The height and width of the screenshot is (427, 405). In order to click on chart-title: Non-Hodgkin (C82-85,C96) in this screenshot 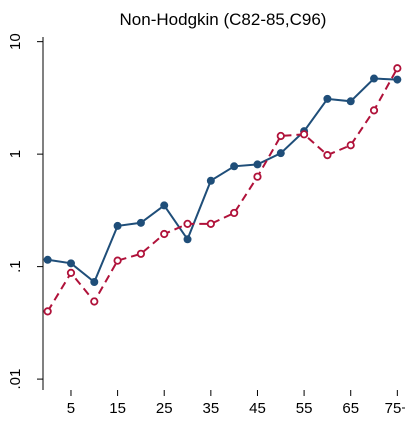, I will do `click(223, 19)`.